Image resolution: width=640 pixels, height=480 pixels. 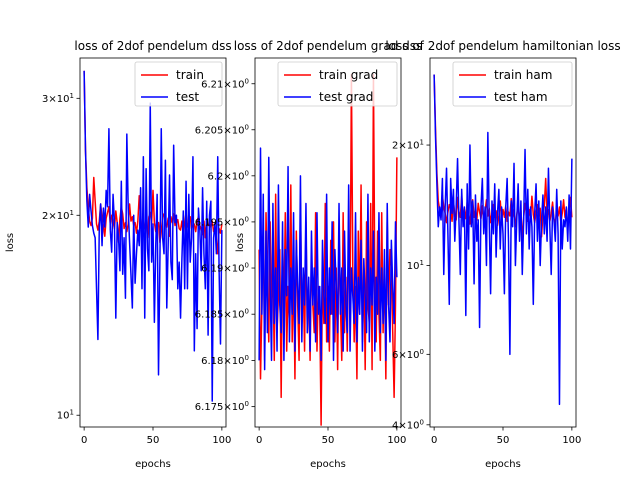 I want to click on legend: train grad test grad, so click(x=337, y=84).